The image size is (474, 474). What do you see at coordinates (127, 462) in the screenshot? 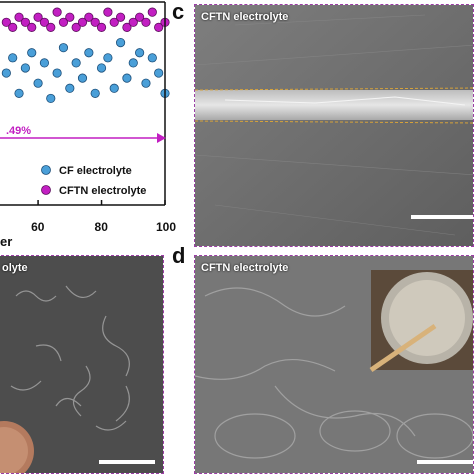
I see `scale-bar-b` at bounding box center [127, 462].